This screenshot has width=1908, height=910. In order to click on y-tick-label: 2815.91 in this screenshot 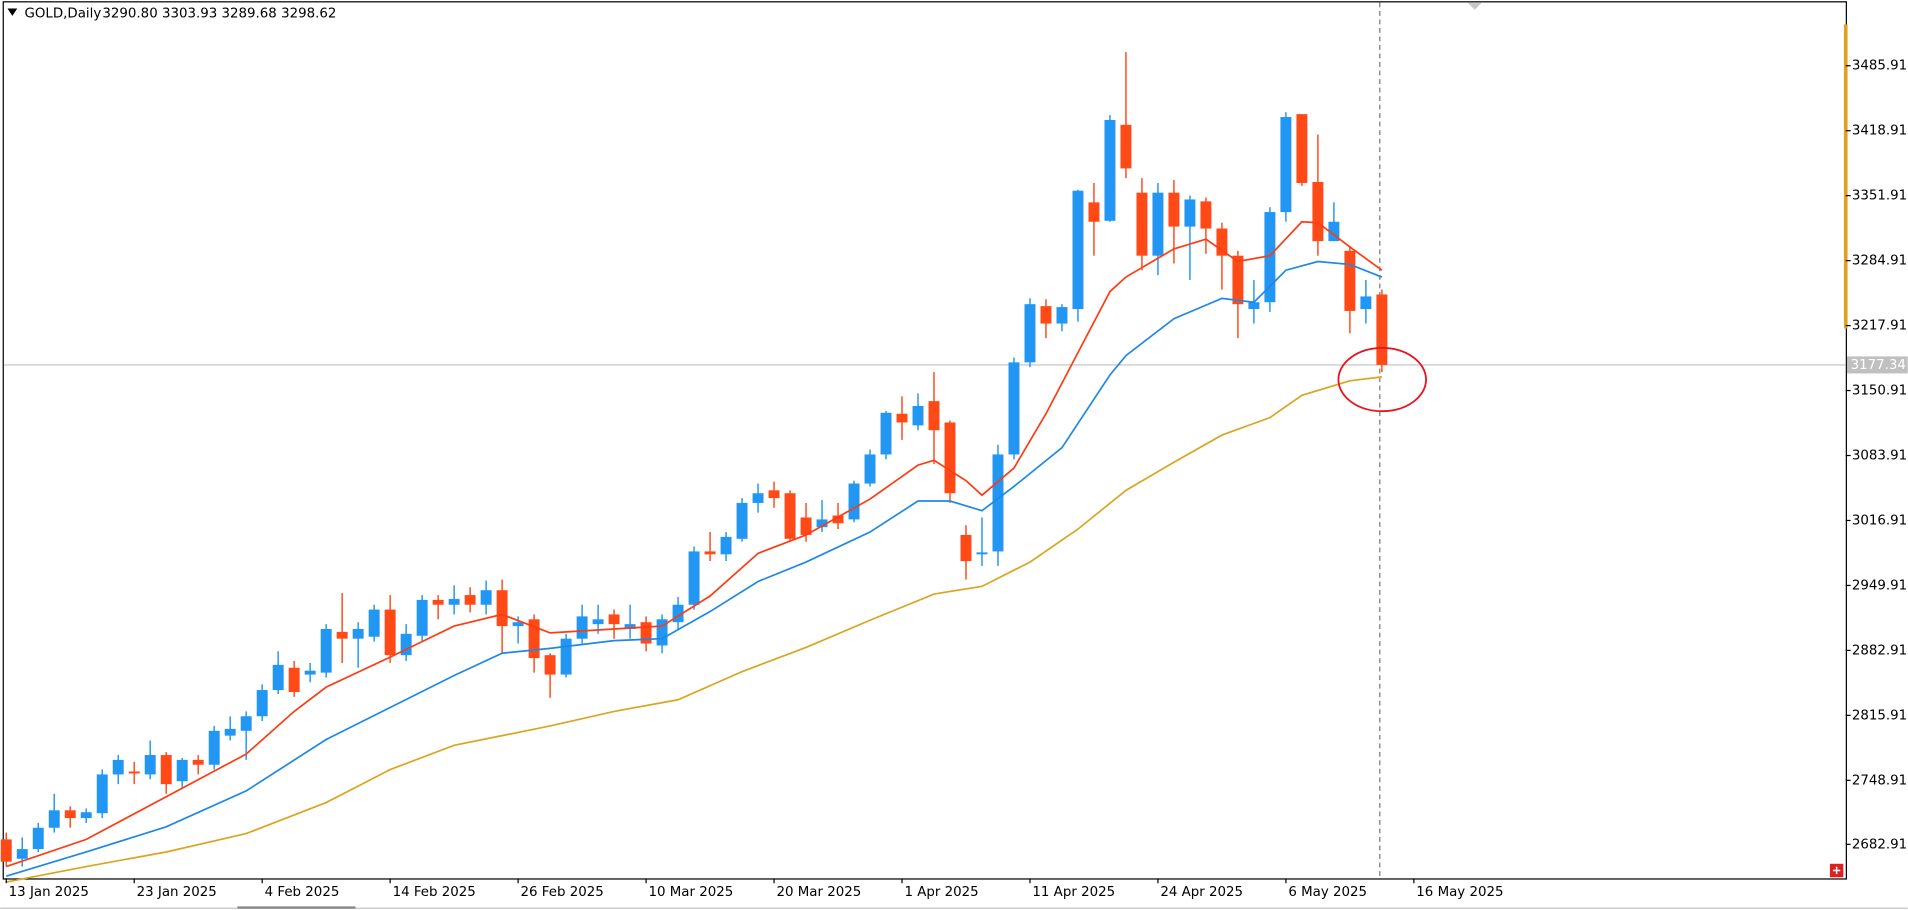, I will do `click(1879, 715)`.